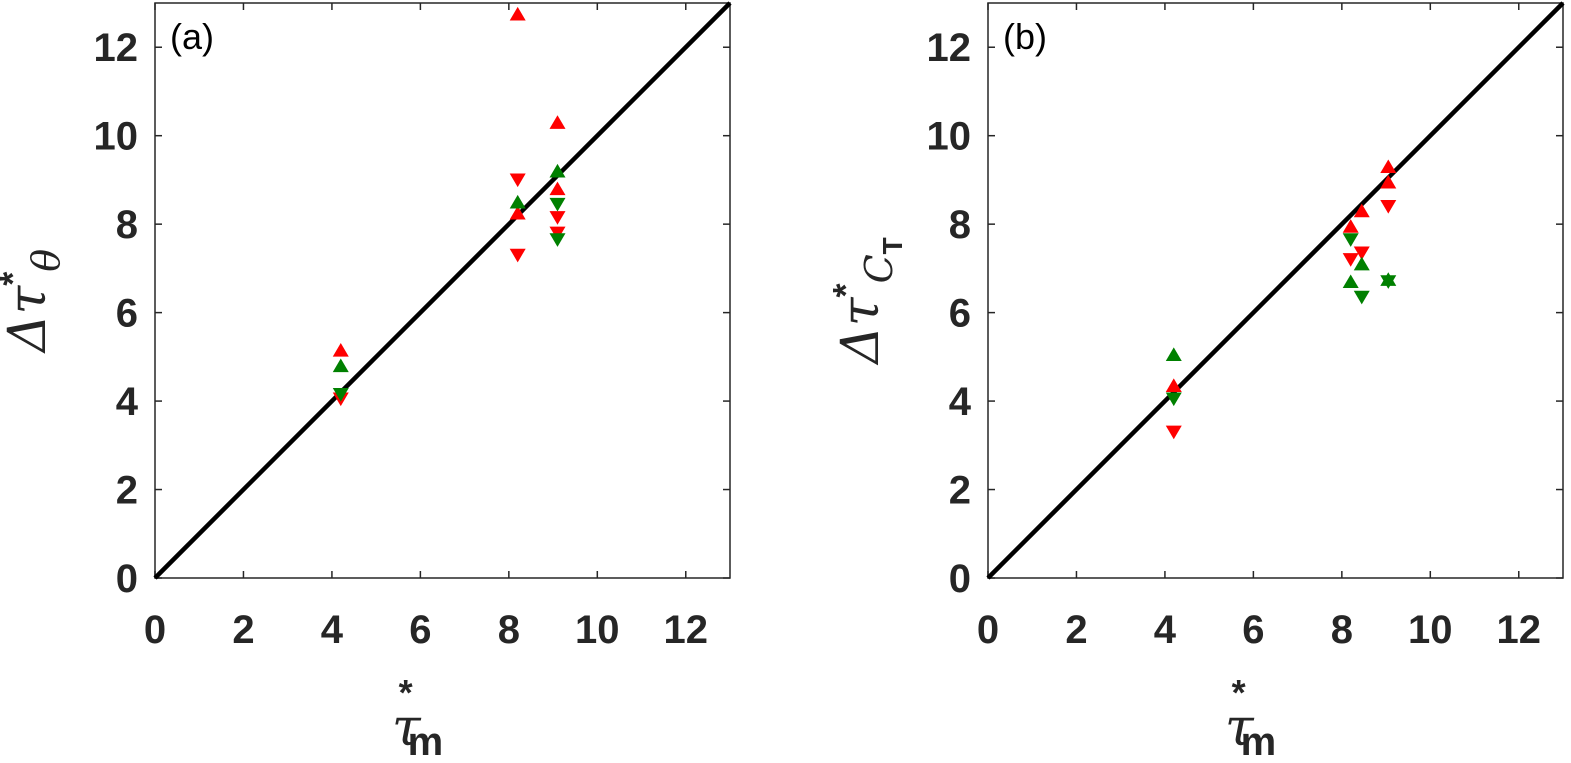 Image resolution: width=1571 pixels, height=763 pixels. Describe the element at coordinates (892, 245) in the screenshot. I see `label-subsub: T` at that location.